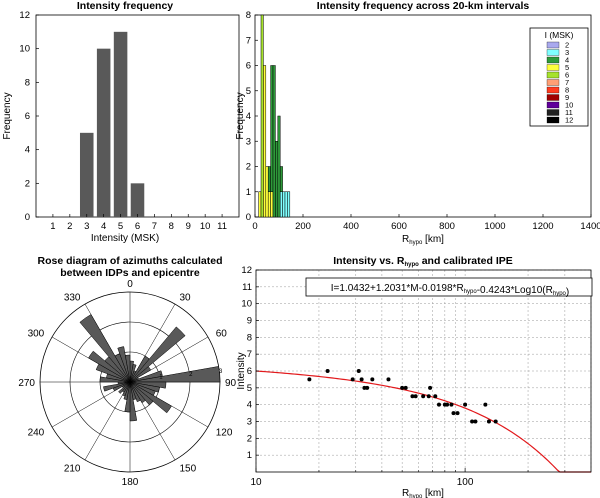 Image resolution: width=600 pixels, height=498 pixels. I want to click on rose-angle-label: 270, so click(26, 383).